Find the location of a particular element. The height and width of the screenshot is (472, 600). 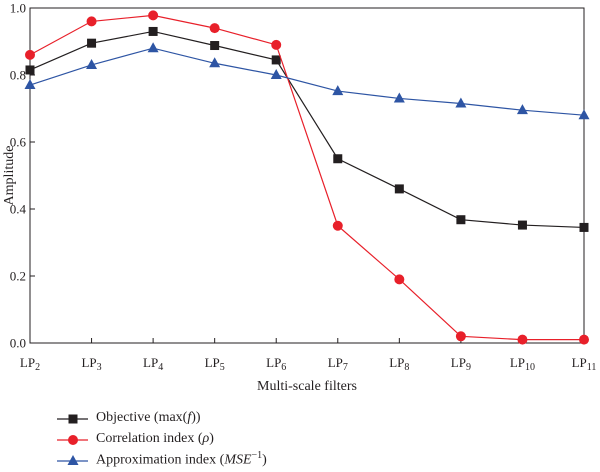

series-line is located at coordinates (307, 81).